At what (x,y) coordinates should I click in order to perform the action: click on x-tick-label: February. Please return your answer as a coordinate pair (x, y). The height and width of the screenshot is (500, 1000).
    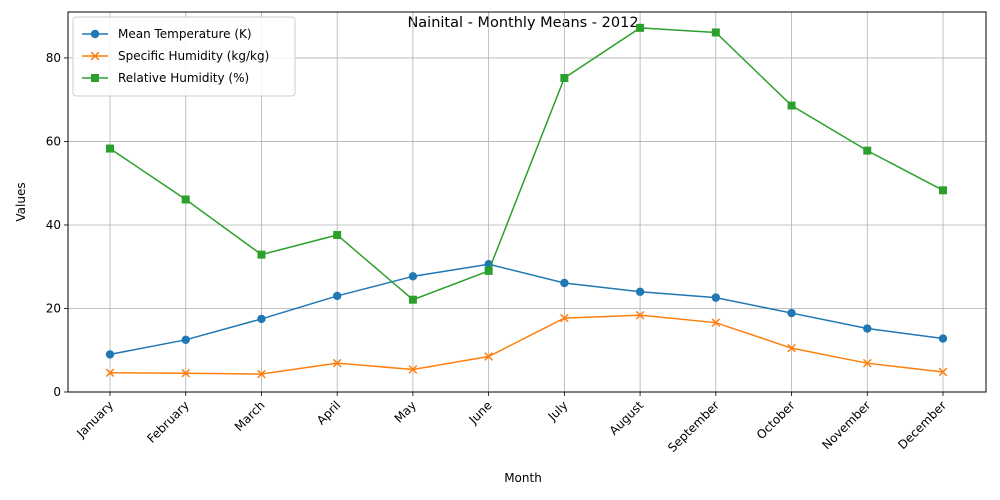
    Looking at the image, I should click on (168, 422).